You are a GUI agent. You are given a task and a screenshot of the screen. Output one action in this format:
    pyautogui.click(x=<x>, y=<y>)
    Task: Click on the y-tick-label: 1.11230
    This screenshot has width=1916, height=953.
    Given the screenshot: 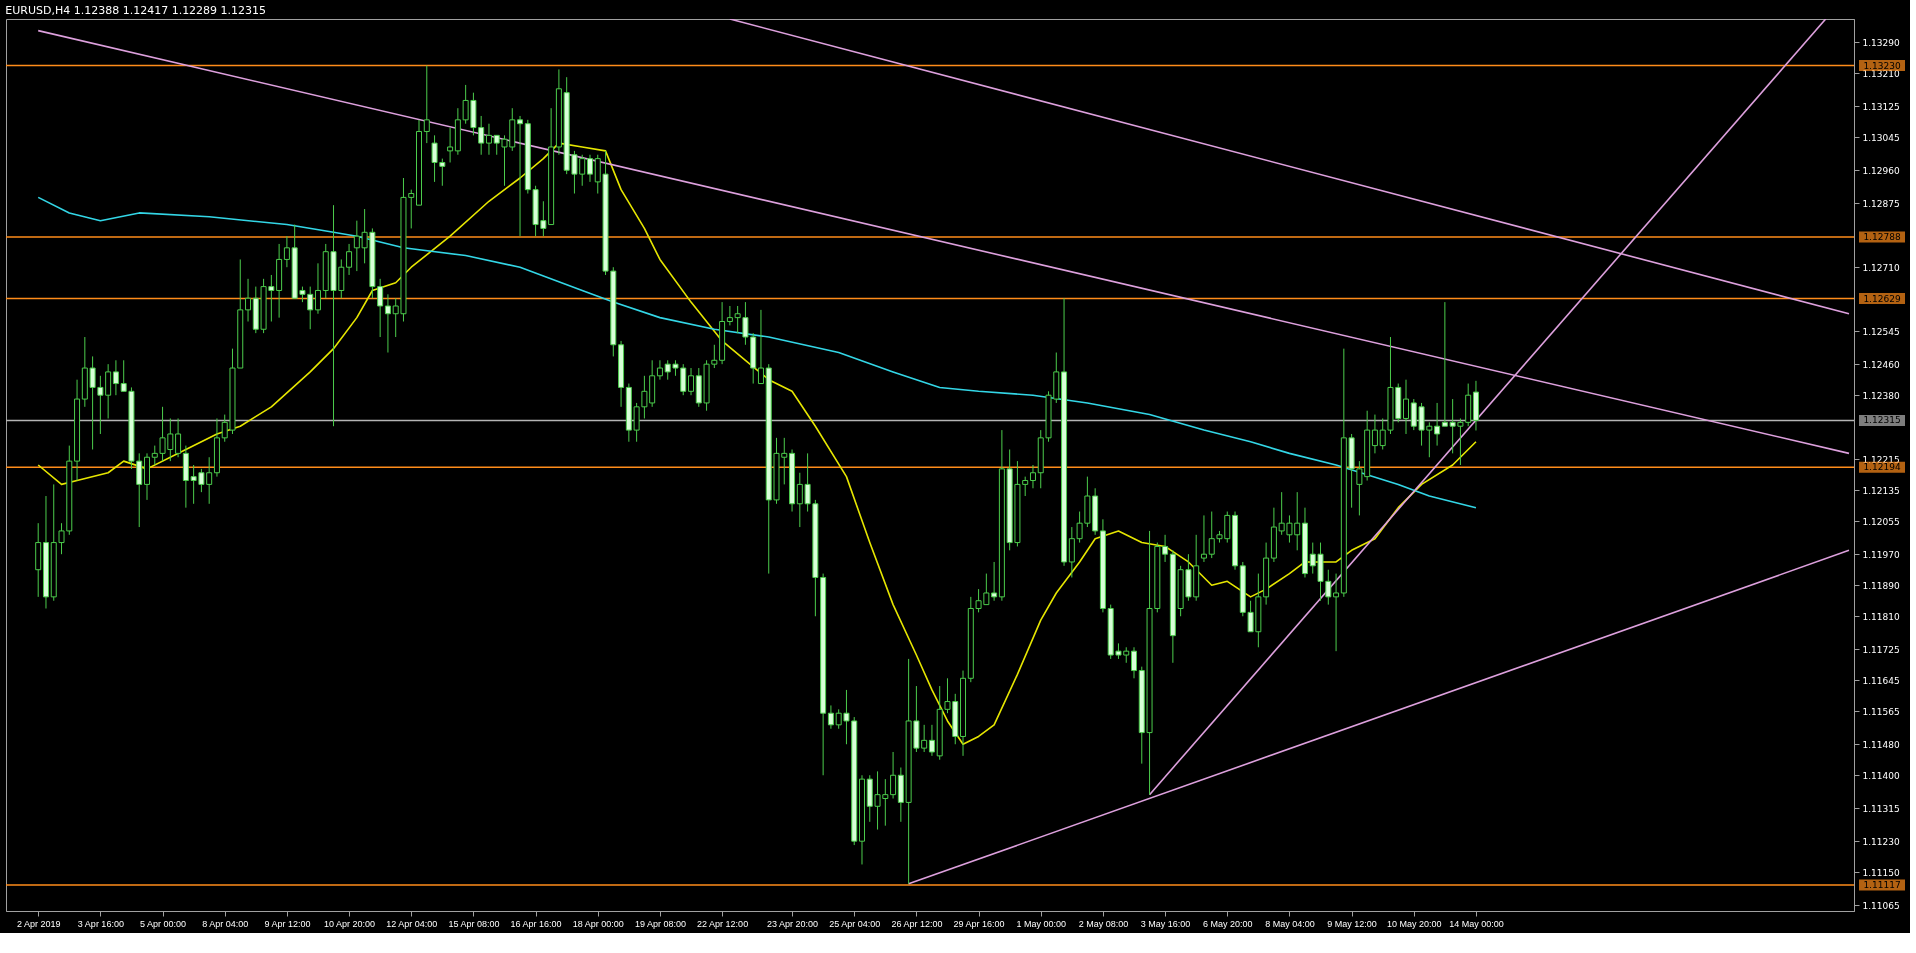 What is the action you would take?
    pyautogui.click(x=1881, y=841)
    